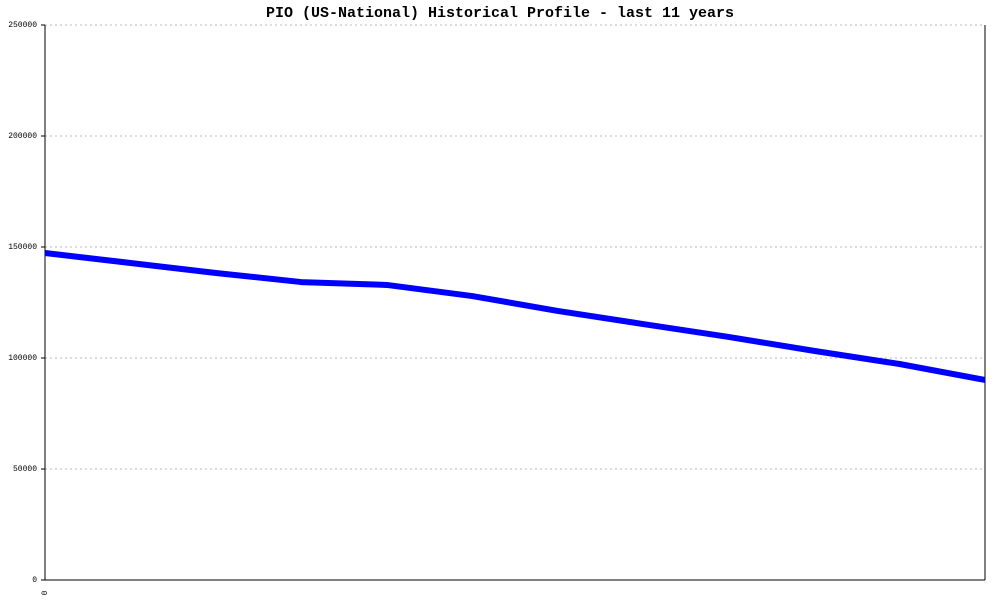 The height and width of the screenshot is (600, 1000). Describe the element at coordinates (22, 247) in the screenshot. I see `y-tick-label: 150000` at that location.